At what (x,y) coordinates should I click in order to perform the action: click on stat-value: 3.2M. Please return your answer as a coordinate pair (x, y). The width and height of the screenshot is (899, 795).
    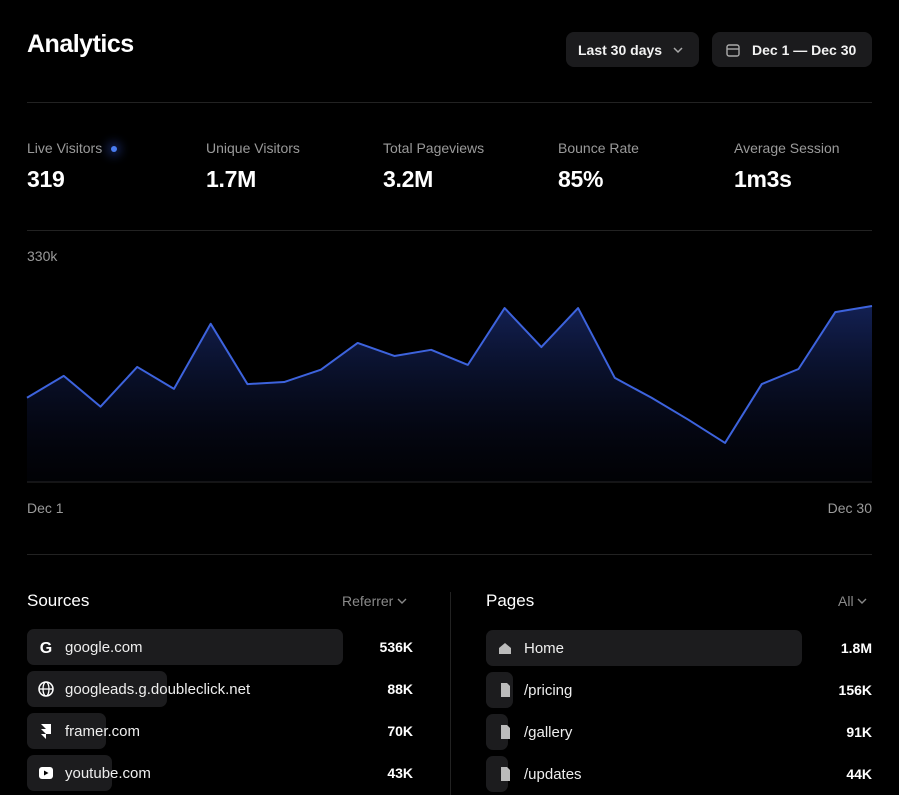
    Looking at the image, I should click on (408, 179).